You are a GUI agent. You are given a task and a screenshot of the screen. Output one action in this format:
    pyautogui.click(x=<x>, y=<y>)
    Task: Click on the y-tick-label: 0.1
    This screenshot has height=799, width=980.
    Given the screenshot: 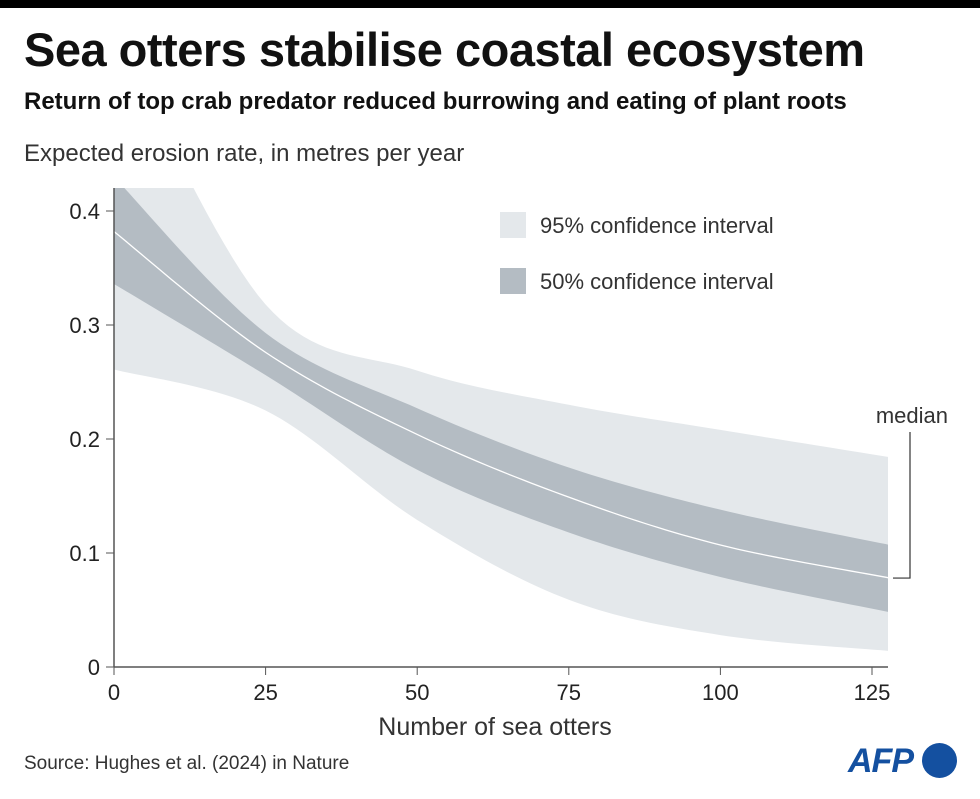 What is the action you would take?
    pyautogui.click(x=84, y=553)
    